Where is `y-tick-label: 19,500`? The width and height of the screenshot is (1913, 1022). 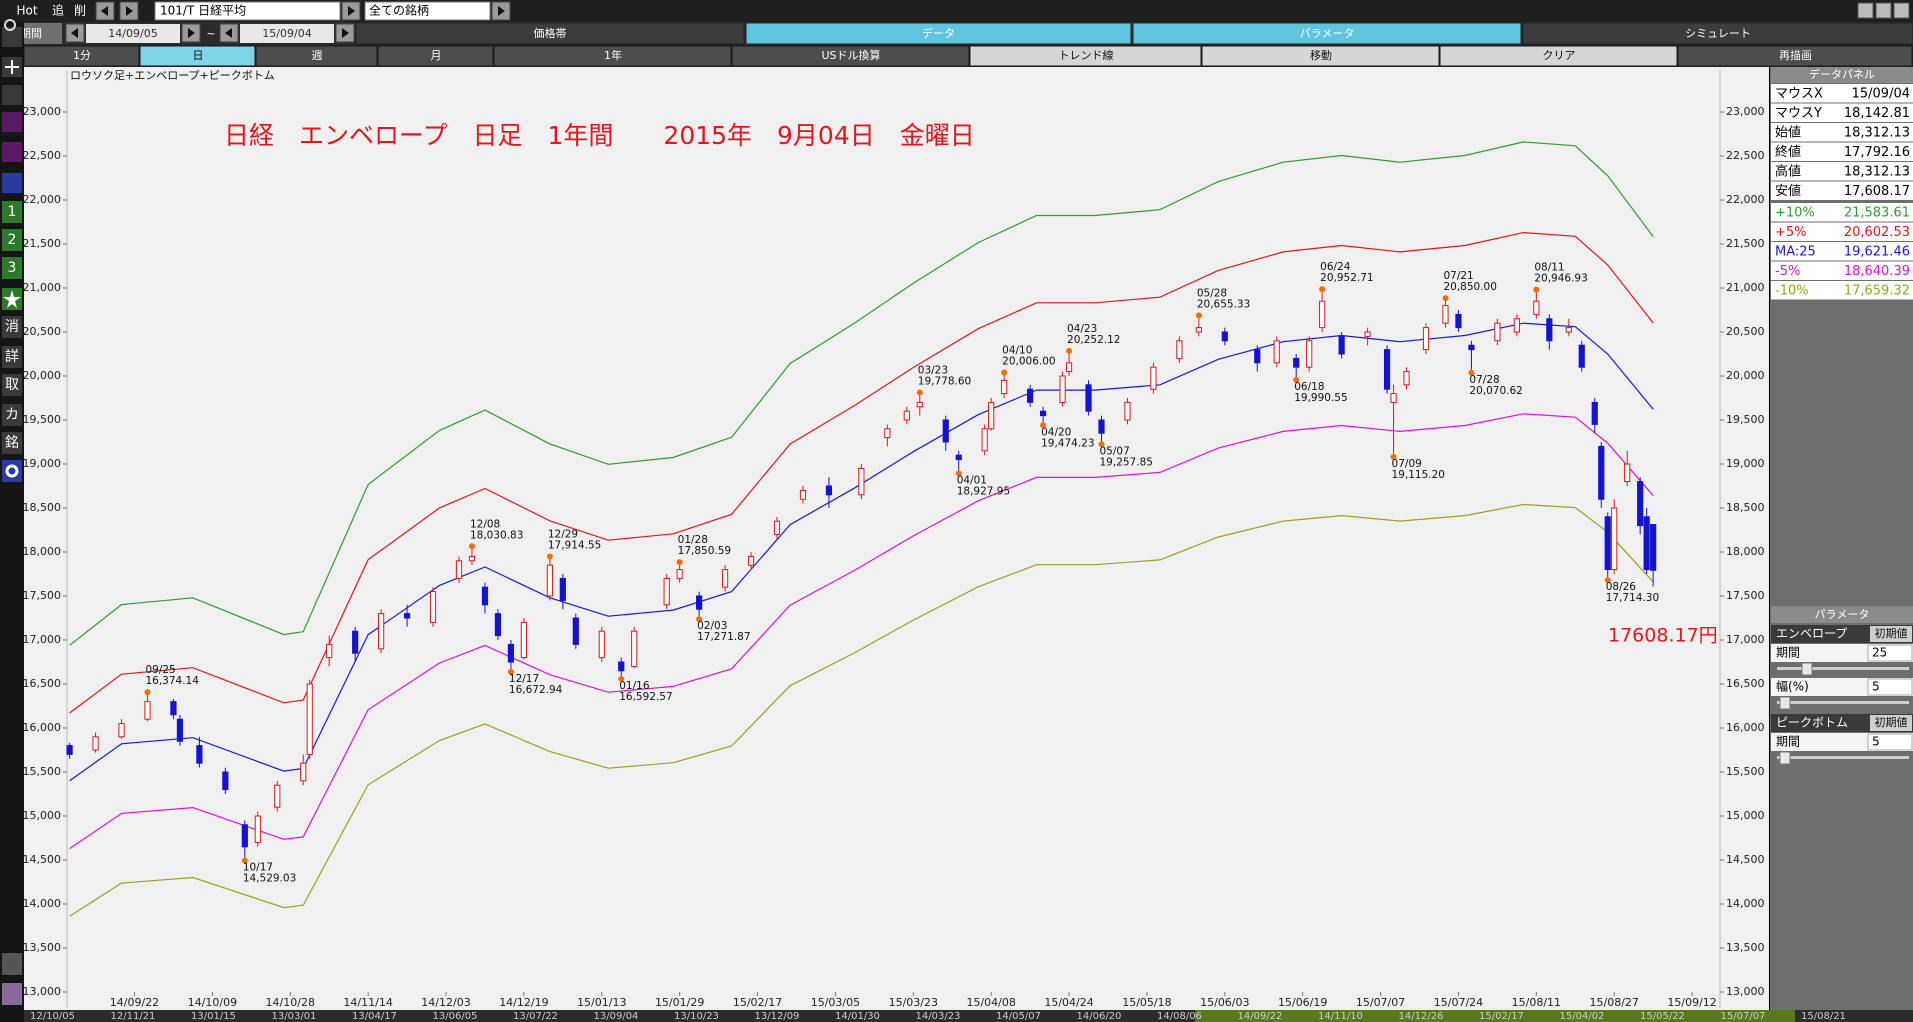
y-tick-label: 19,500 is located at coordinates (1745, 419).